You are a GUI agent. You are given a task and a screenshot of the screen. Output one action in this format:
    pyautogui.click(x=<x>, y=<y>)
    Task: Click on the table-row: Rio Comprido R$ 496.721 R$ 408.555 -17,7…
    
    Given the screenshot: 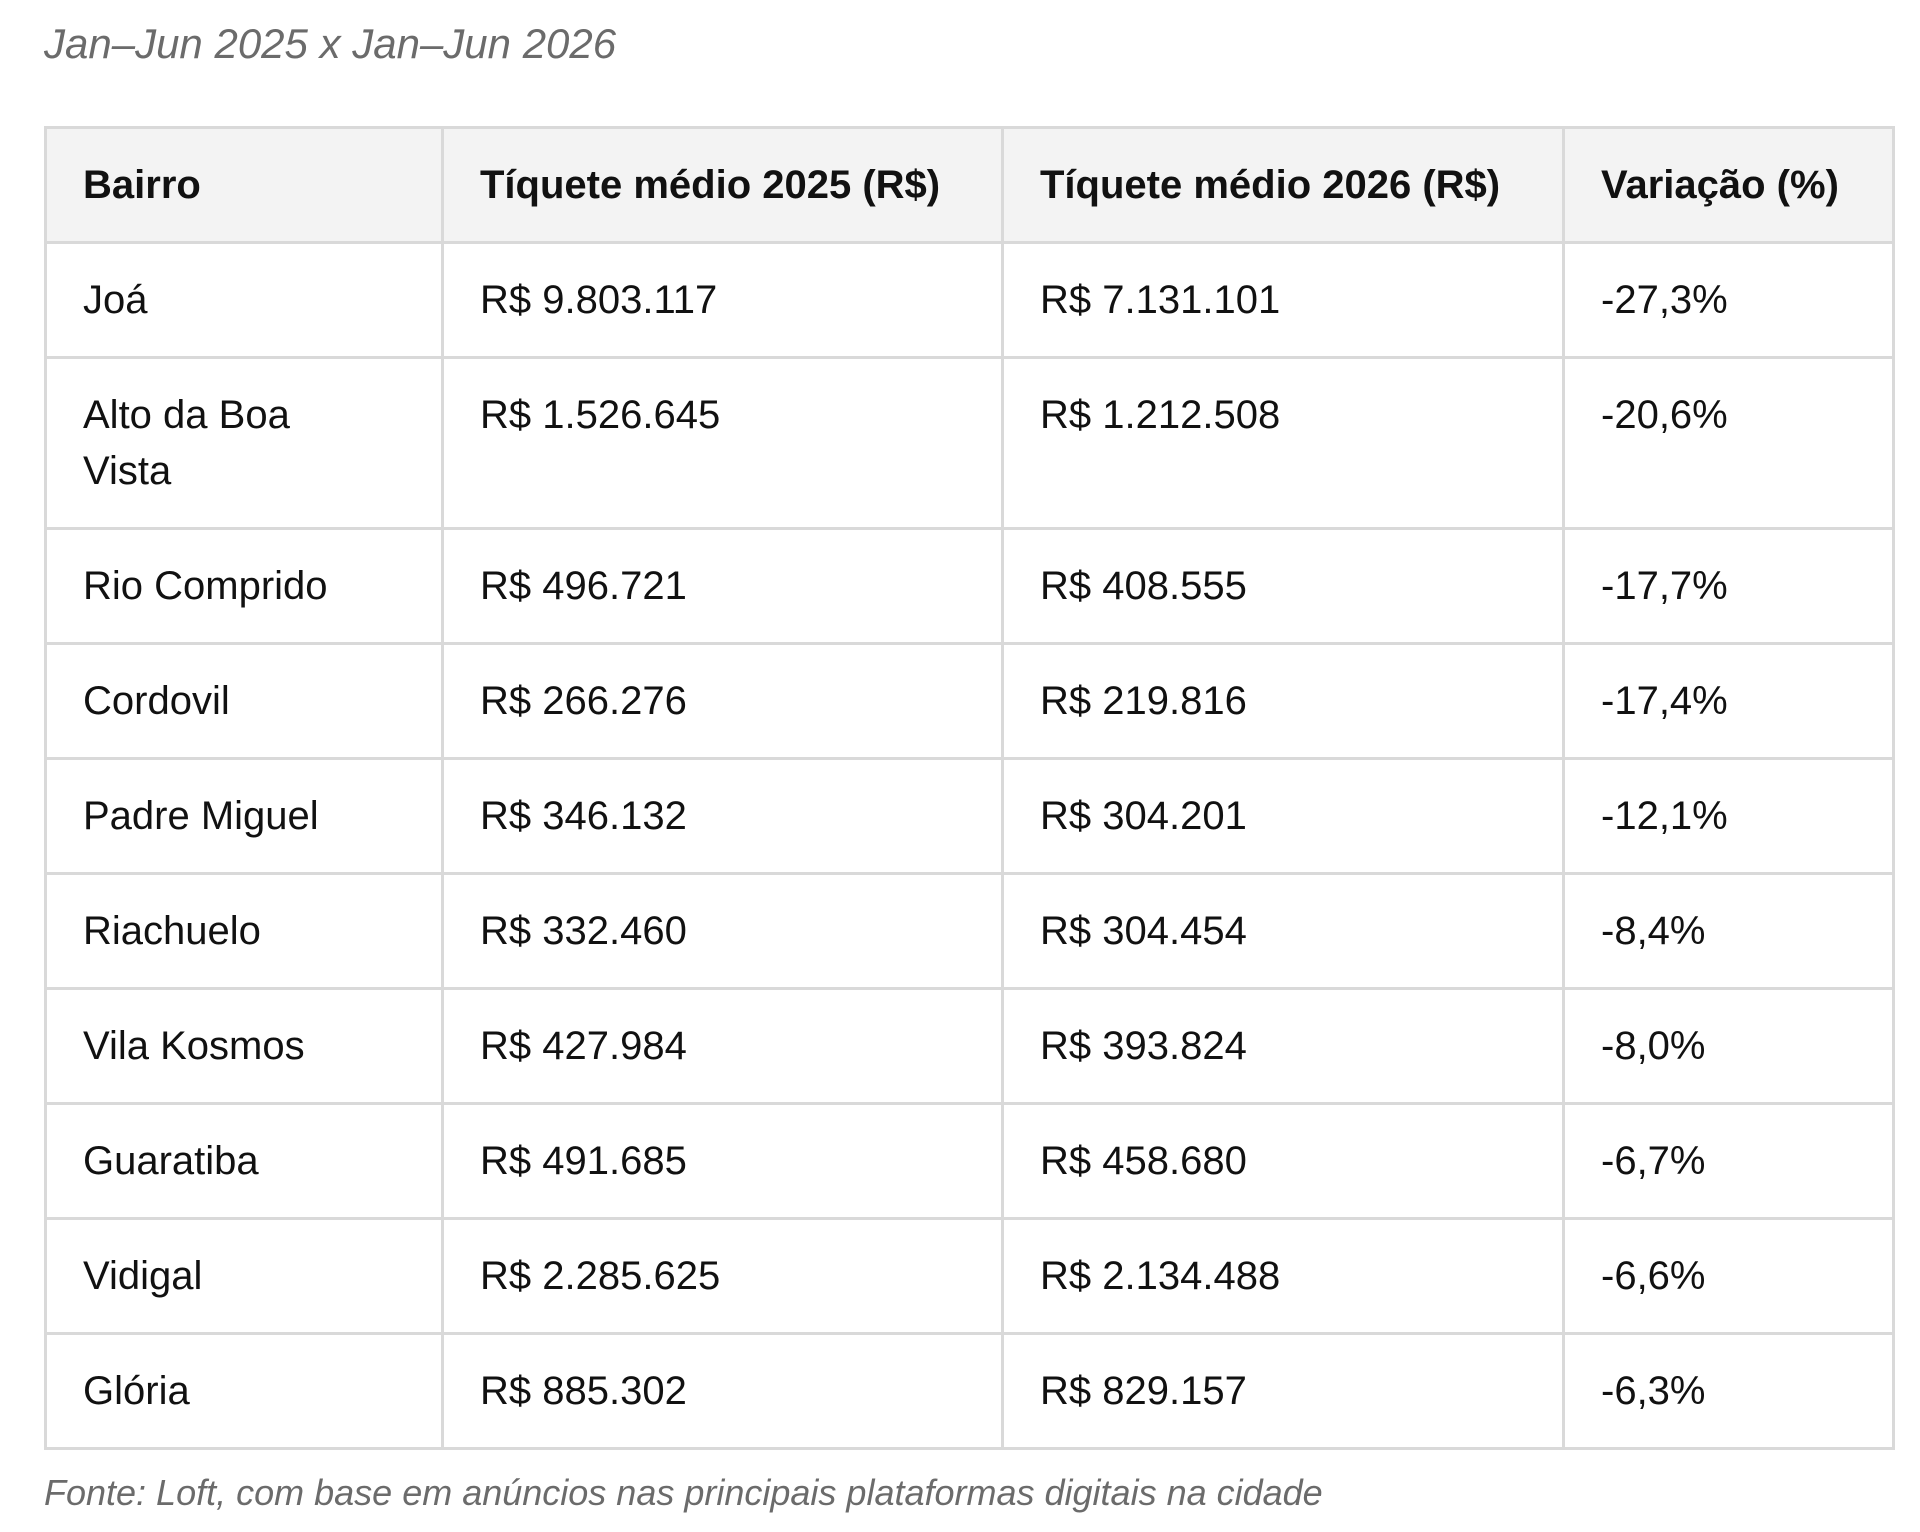 What is the action you would take?
    pyautogui.click(x=969, y=586)
    